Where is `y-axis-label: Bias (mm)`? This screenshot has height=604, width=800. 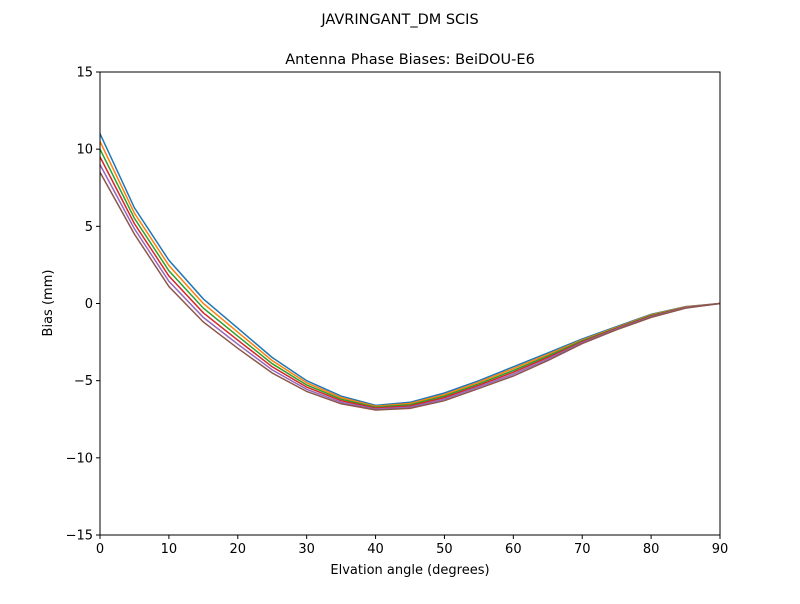 y-axis-label: Bias (mm) is located at coordinates (48, 303).